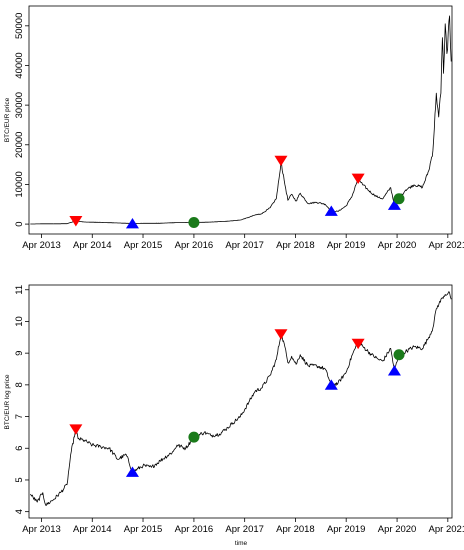 This screenshot has height=550, width=464. What do you see at coordinates (19, 416) in the screenshot?
I see `y-tick-label: 7` at bounding box center [19, 416].